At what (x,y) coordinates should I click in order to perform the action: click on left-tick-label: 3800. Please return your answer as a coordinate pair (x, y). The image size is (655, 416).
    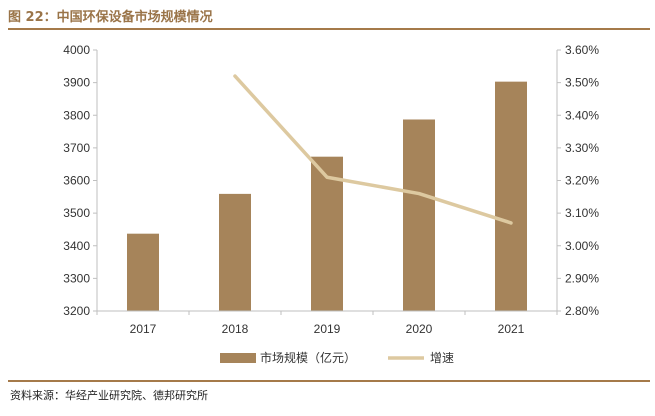
    Looking at the image, I should click on (76, 115).